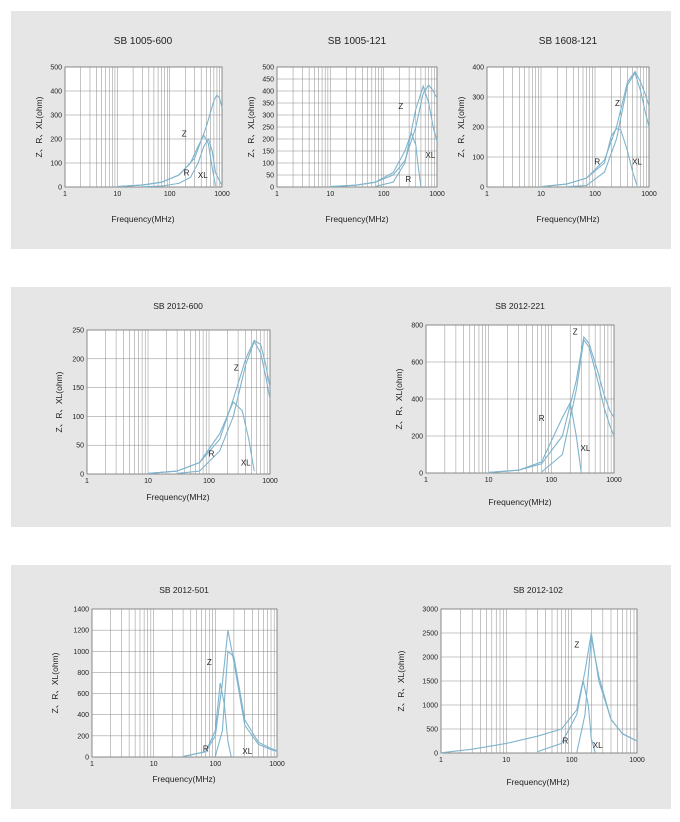 The width and height of the screenshot is (680, 822). What do you see at coordinates (81, 610) in the screenshot?
I see `y-tick-label: 1400` at bounding box center [81, 610].